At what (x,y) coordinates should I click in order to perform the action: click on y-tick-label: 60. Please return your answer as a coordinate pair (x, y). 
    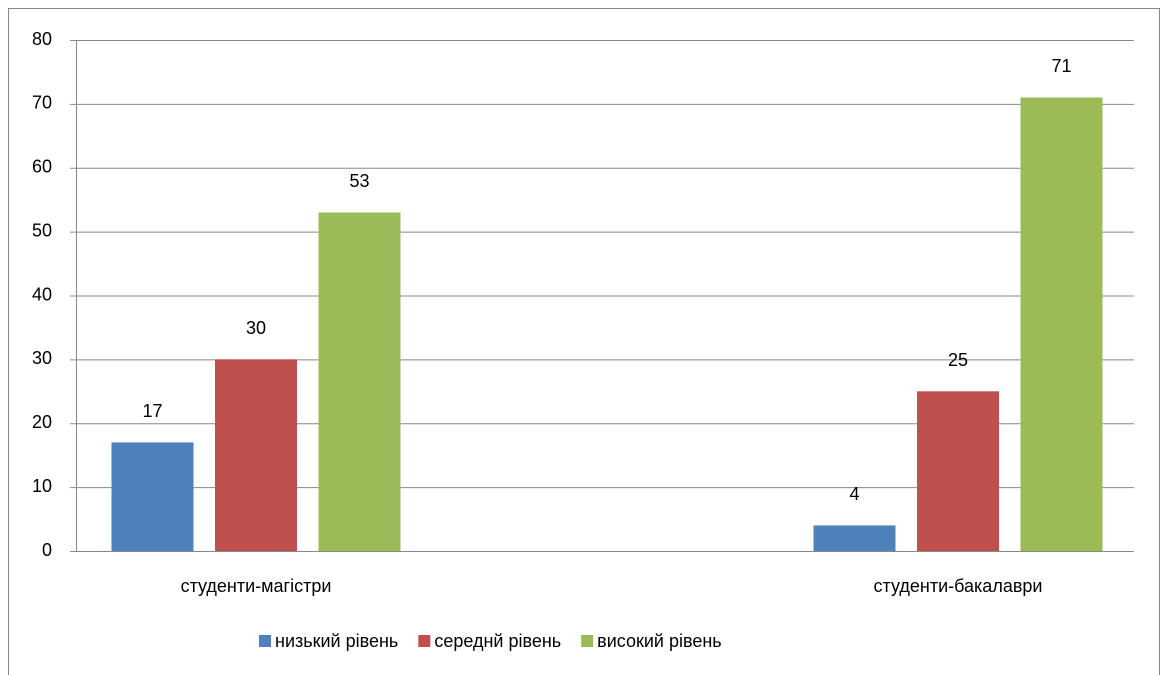
    Looking at the image, I should click on (42, 167).